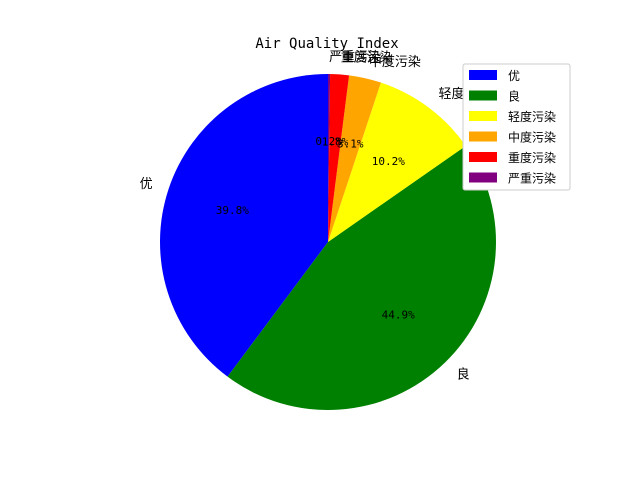  Describe the element at coordinates (532, 116) in the screenshot. I see `legend-label-3: 轻度污染` at that location.